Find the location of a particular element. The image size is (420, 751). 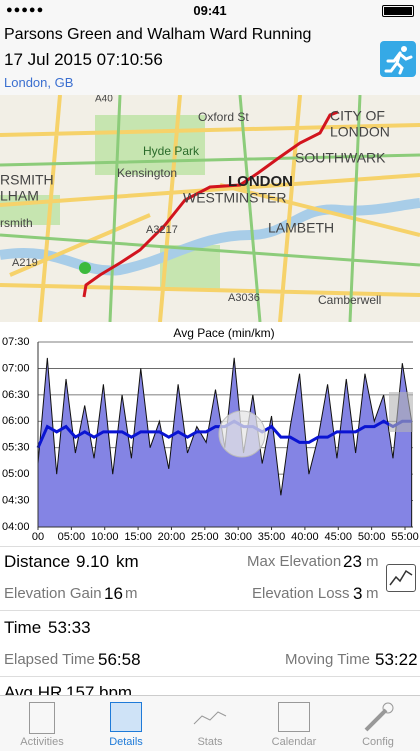

activity-date: 17 Jul 2015 07:10:56 is located at coordinates (83, 59).